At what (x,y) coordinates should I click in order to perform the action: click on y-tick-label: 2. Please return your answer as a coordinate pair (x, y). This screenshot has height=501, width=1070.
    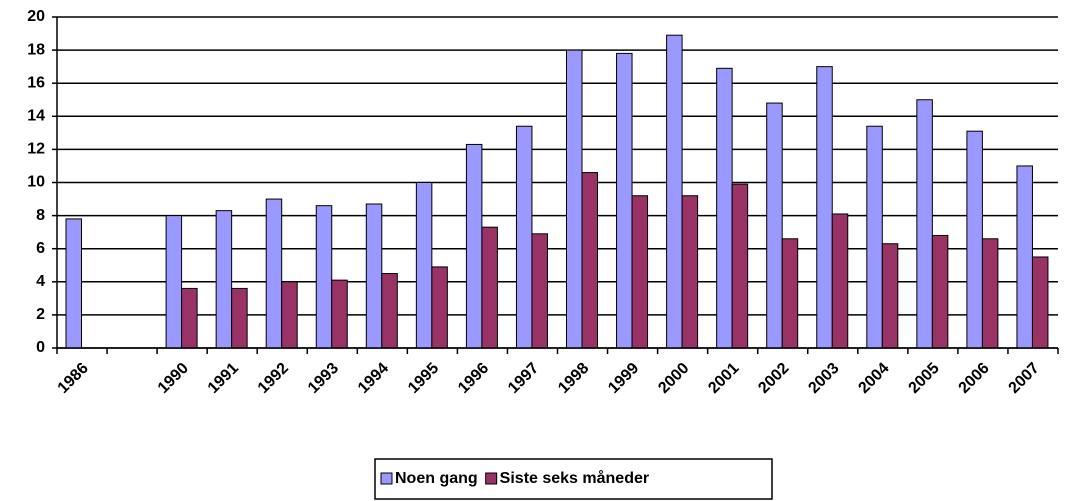
    Looking at the image, I should click on (40, 314).